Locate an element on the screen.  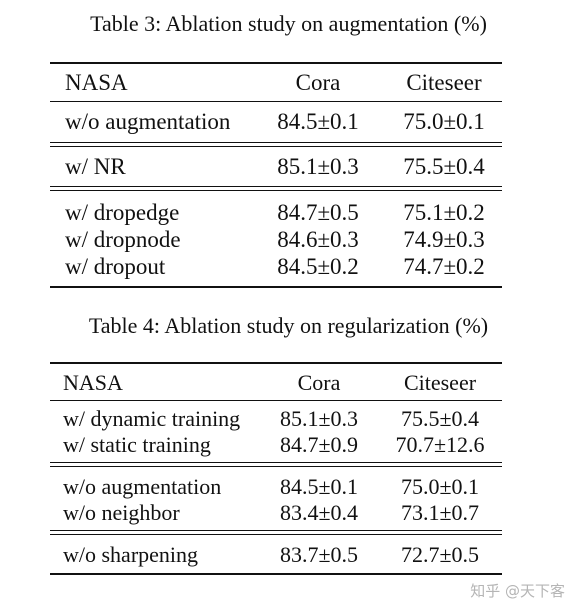
table4-row-cora: 83.4±0.4 is located at coordinates (319, 512).